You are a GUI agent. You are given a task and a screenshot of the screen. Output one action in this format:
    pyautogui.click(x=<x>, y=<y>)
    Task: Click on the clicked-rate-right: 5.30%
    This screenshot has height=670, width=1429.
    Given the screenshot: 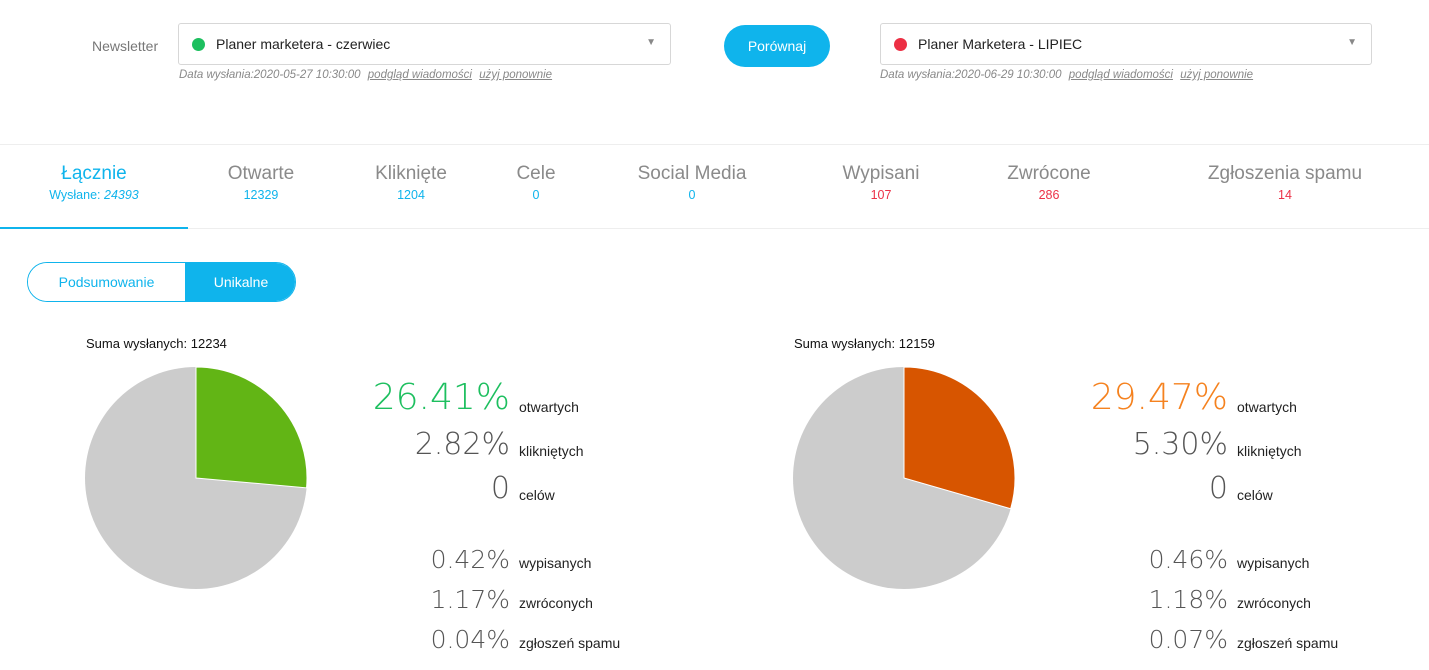 What is the action you would take?
    pyautogui.click(x=1180, y=444)
    